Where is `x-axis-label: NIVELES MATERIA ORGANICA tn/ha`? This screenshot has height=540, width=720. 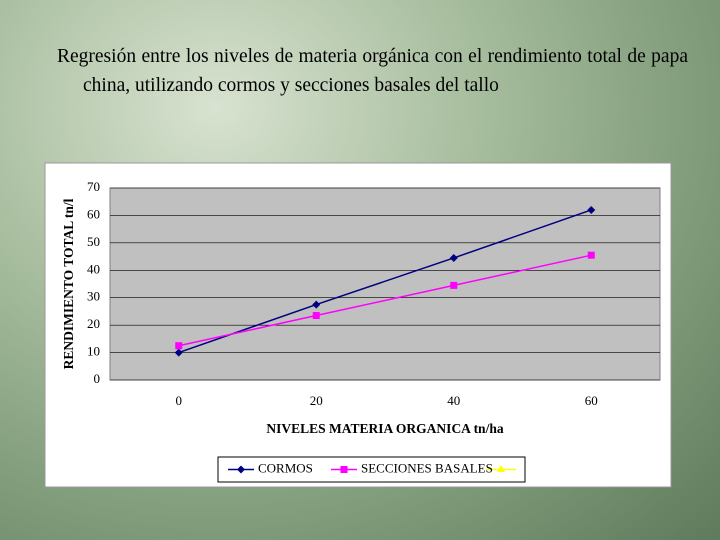
x-axis-label: NIVELES MATERIA ORGANICA tn/ha is located at coordinates (384, 428).